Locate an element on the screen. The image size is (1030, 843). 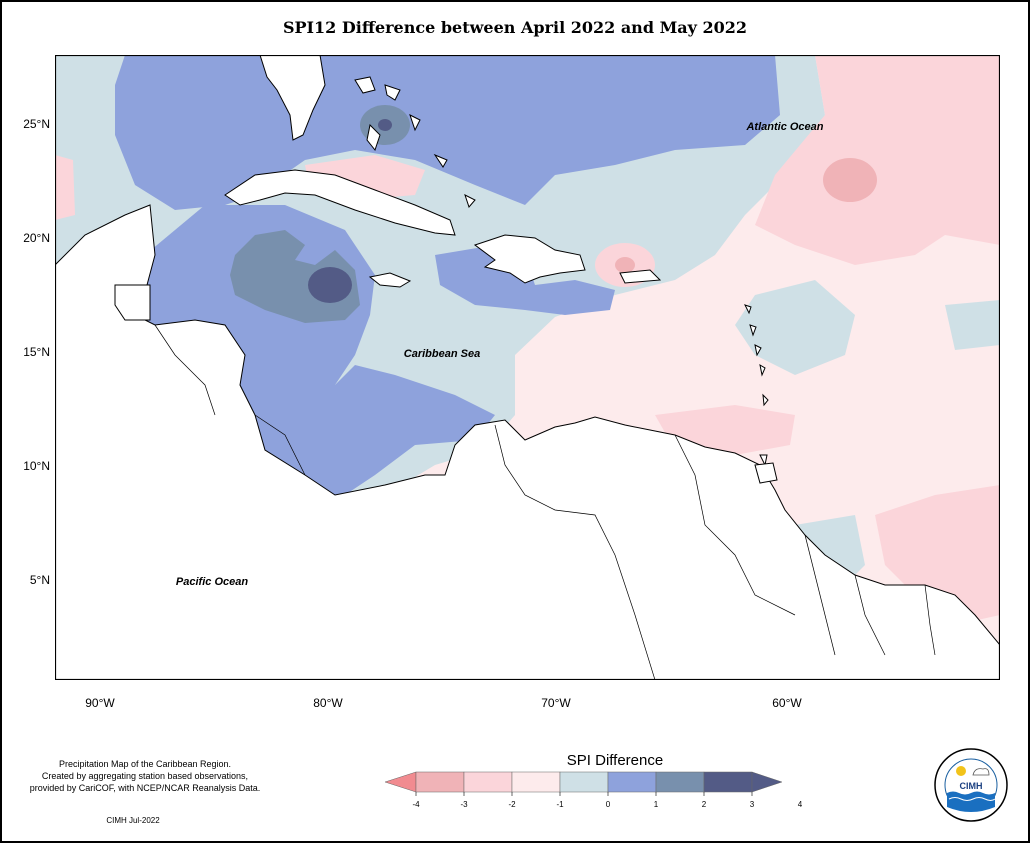
lat-tick-20: 20°N is located at coordinates (36, 238).